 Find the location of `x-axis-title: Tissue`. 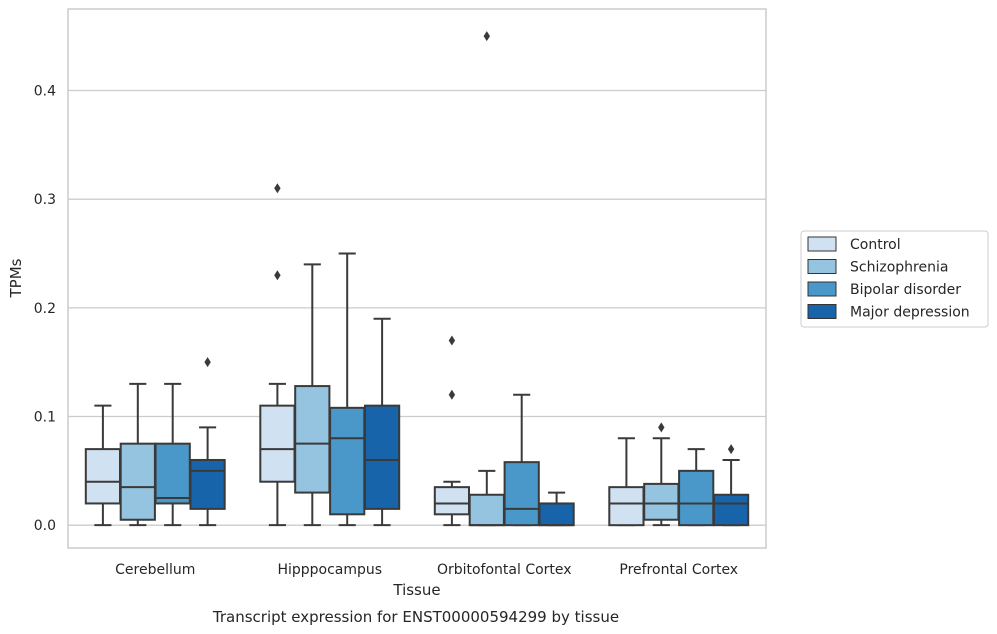

x-axis-title: Tissue is located at coordinates (416, 590).